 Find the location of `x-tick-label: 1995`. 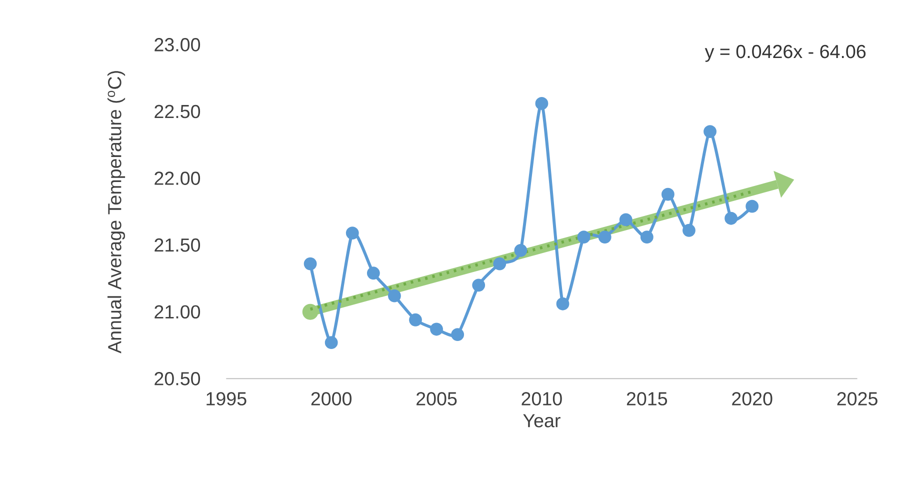

x-tick-label: 1995 is located at coordinates (226, 399).